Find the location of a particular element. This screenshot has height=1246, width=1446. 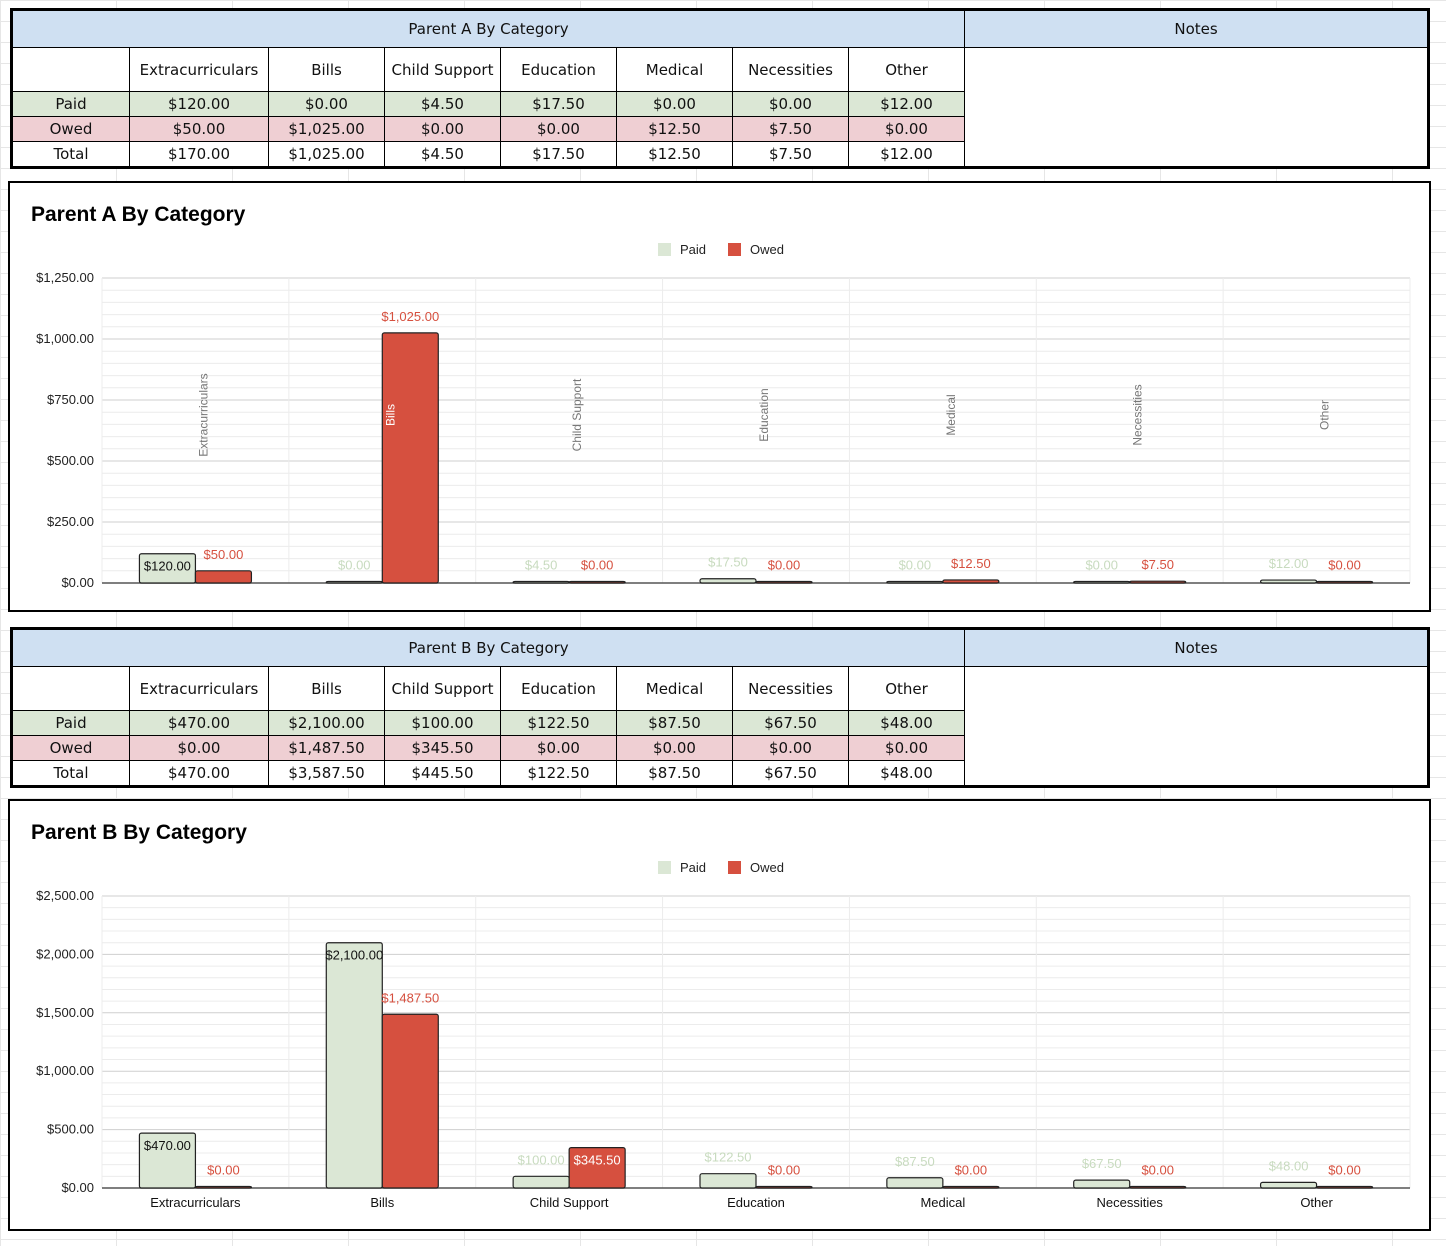

table-cell: $100.00 is located at coordinates (442, 723).